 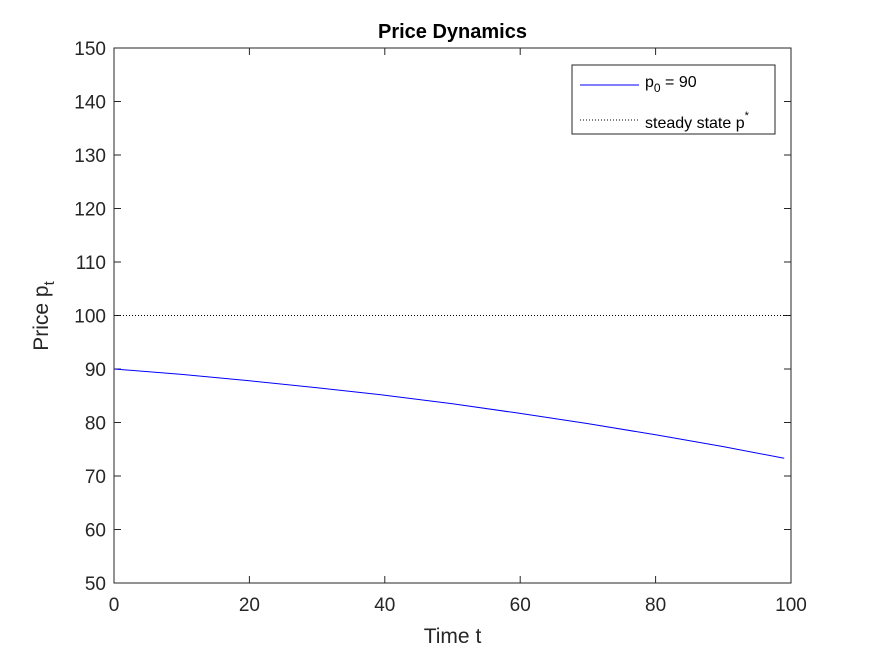 I want to click on legend-label-series-2-superscript: *, so click(x=747, y=116).